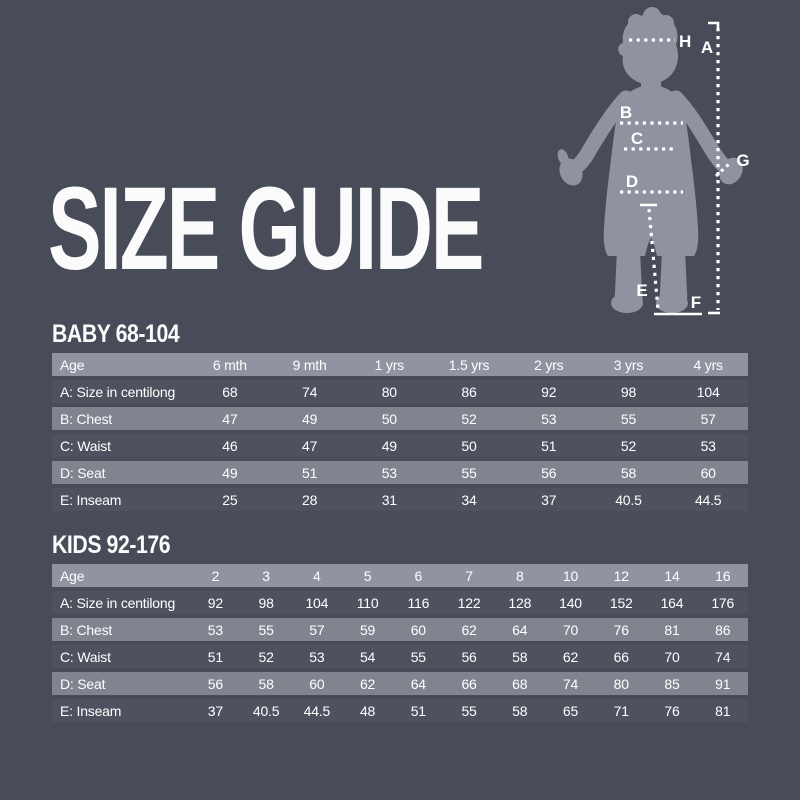  I want to click on header-cell: 2, so click(215, 575).